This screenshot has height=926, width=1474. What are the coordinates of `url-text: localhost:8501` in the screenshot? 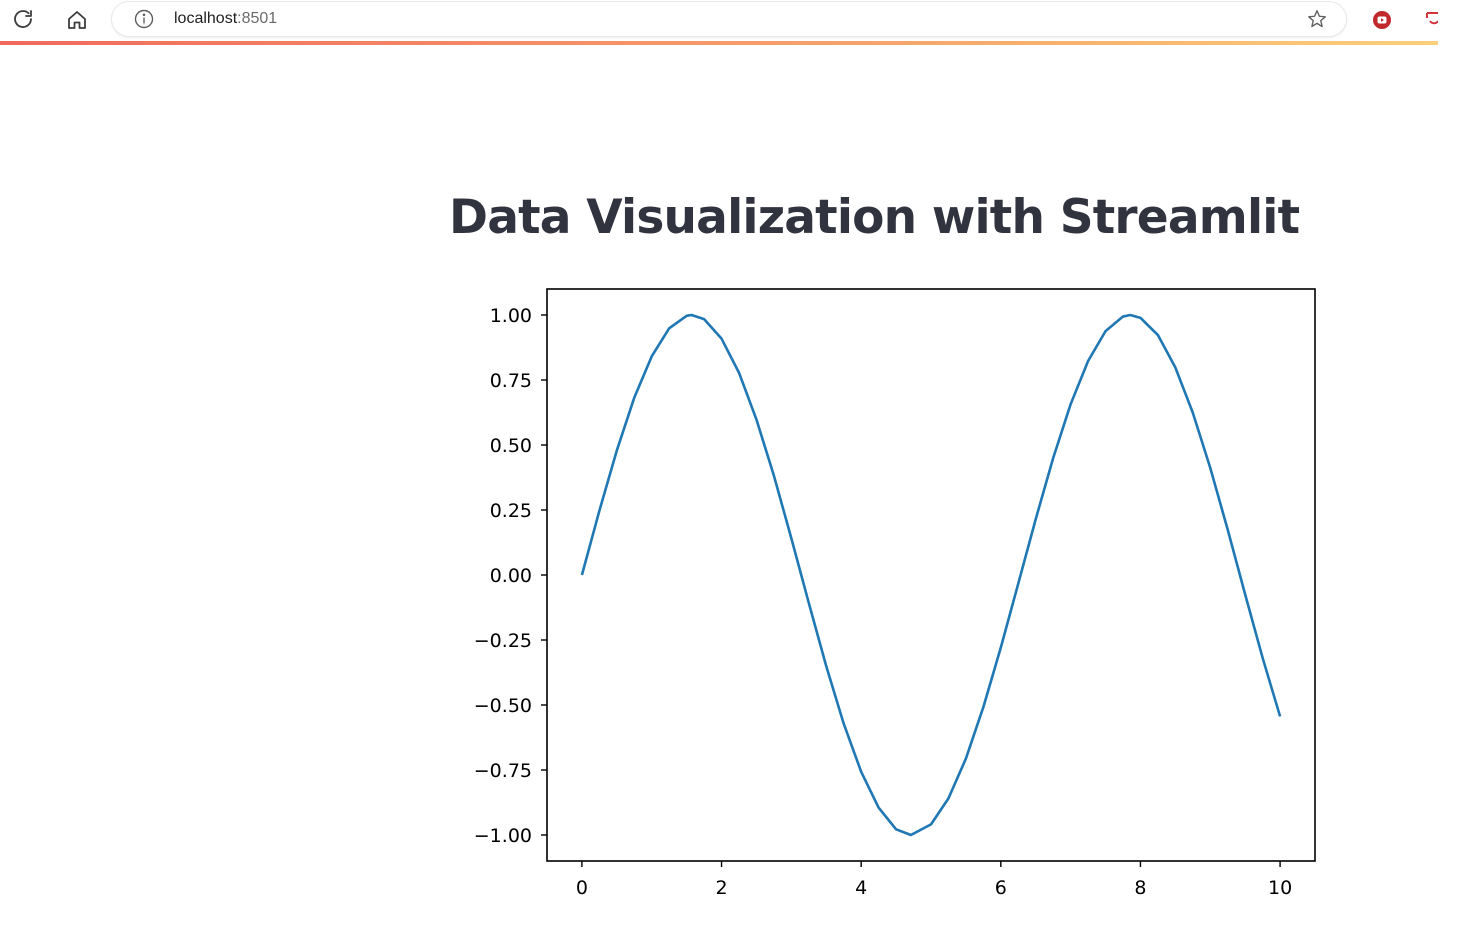 It's located at (225, 19).